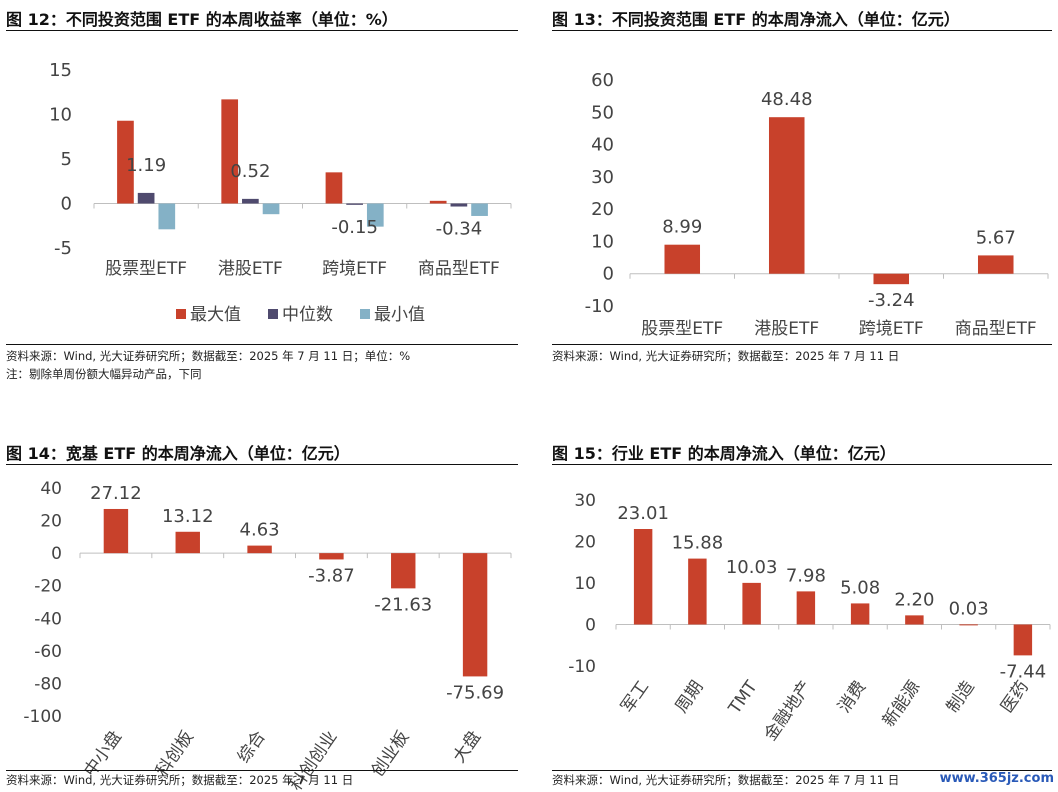  What do you see at coordinates (752, 567) in the screenshot?
I see `data-label: 10.03` at bounding box center [752, 567].